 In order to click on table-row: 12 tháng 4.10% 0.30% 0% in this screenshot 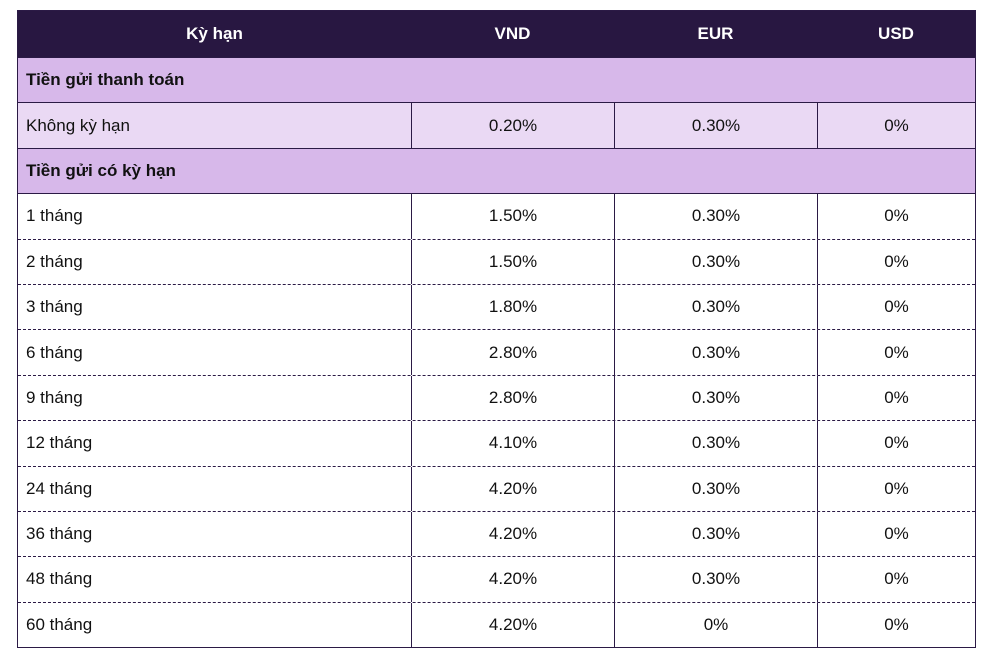, I will do `click(496, 443)`.